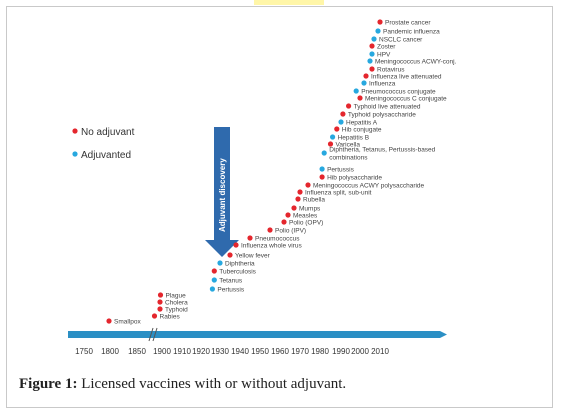 The image size is (561, 416). I want to click on vaccine-label: Rotavirus, so click(391, 69).